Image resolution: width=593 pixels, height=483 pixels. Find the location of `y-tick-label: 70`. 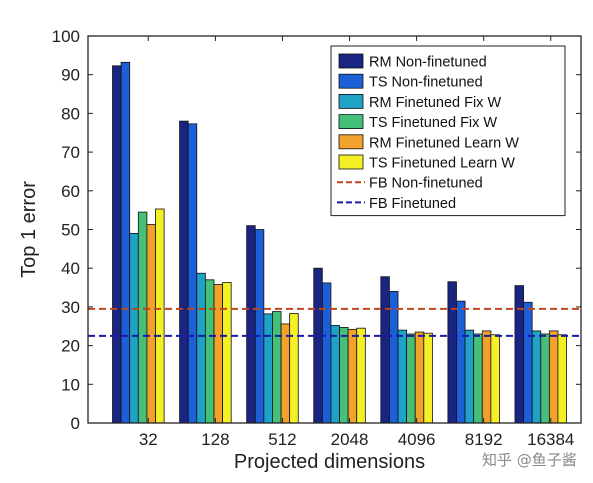

y-tick-label: 70 is located at coordinates (70, 152).